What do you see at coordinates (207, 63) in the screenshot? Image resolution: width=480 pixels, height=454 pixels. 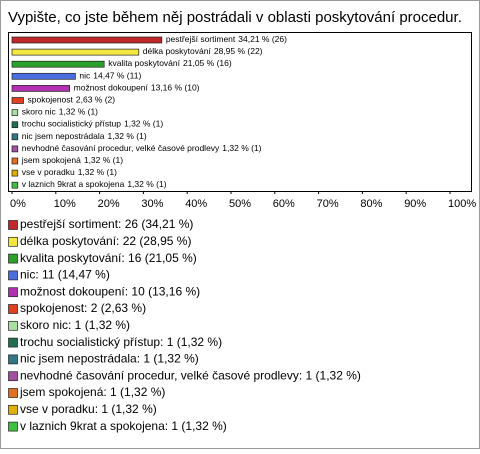 I see `bar-value-label: 21,05 % (16)` at bounding box center [207, 63].